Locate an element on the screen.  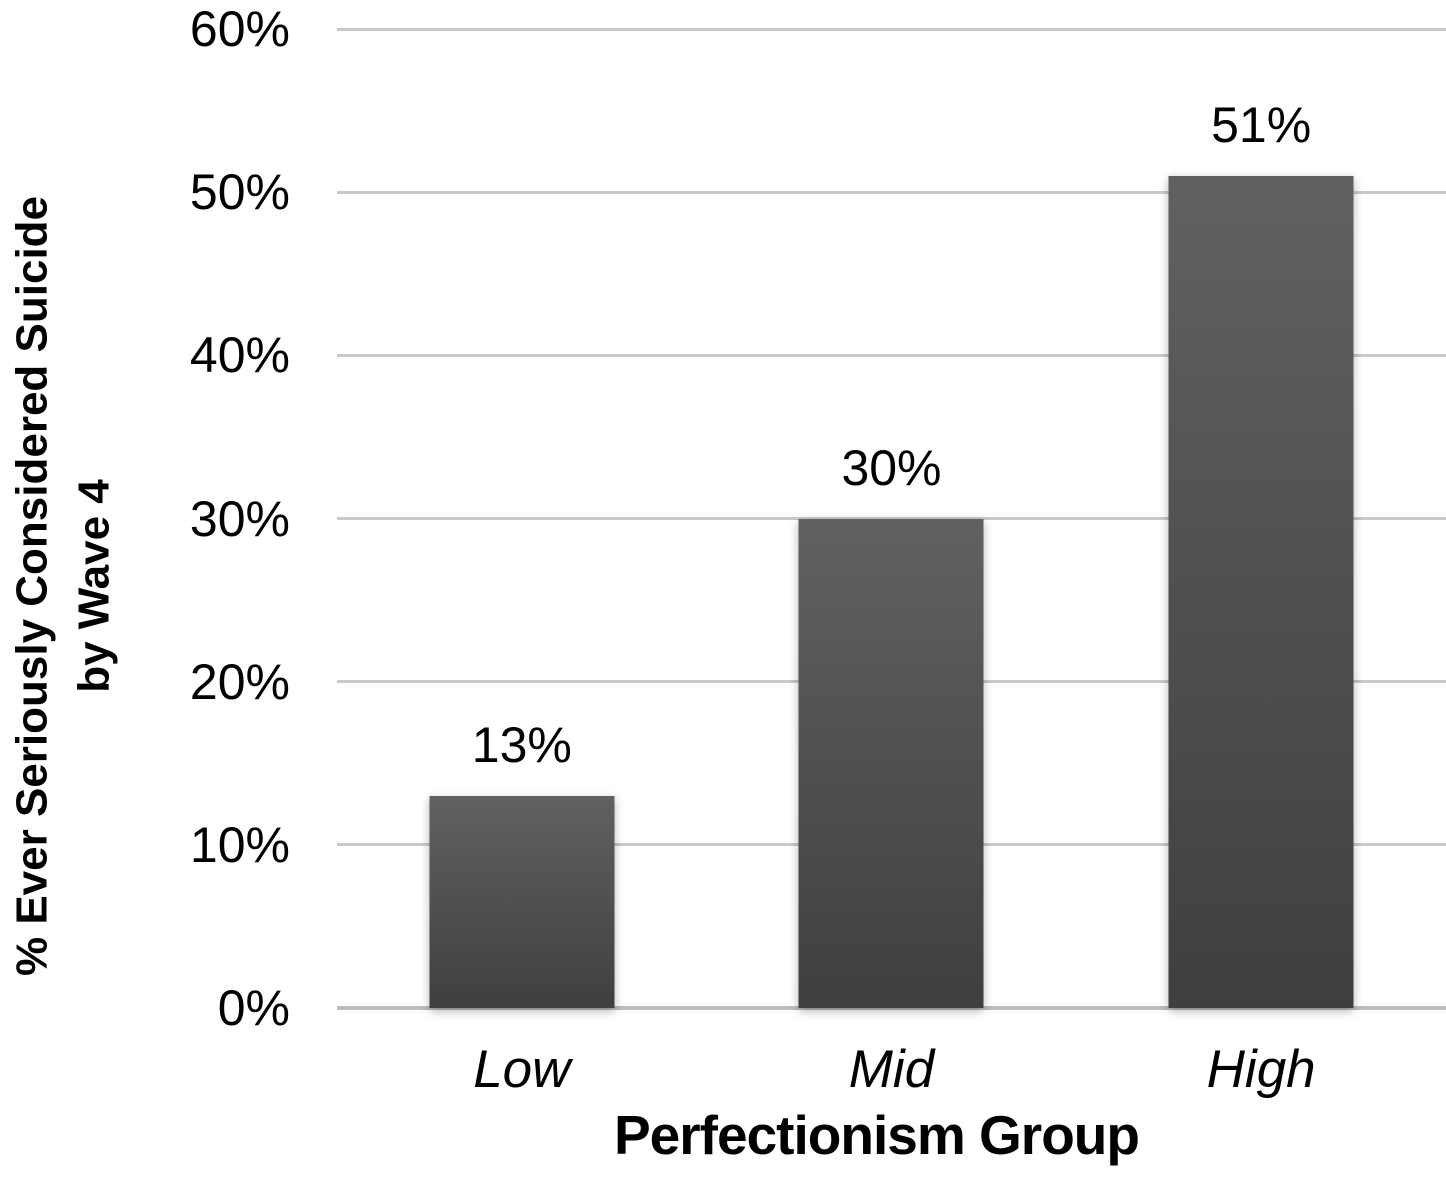
y-tick-label: 20% is located at coordinates (239, 681).